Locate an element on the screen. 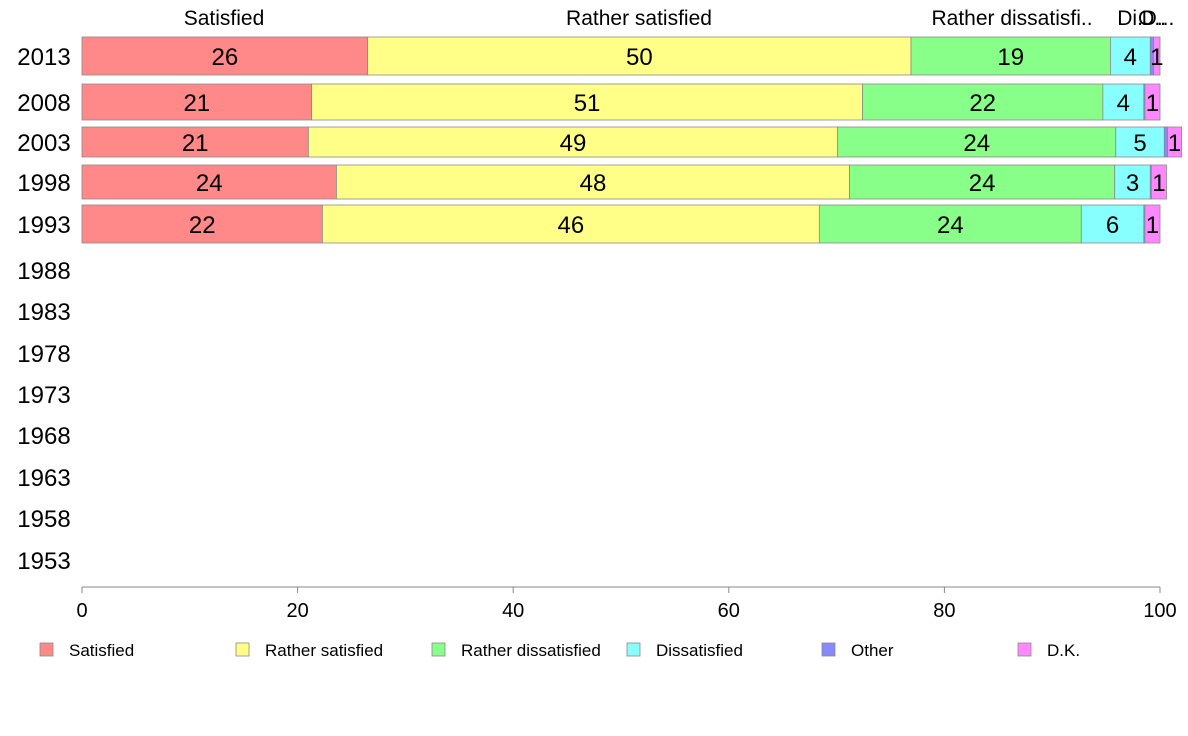 The height and width of the screenshot is (736, 1188). data-label: 48 is located at coordinates (593, 183).